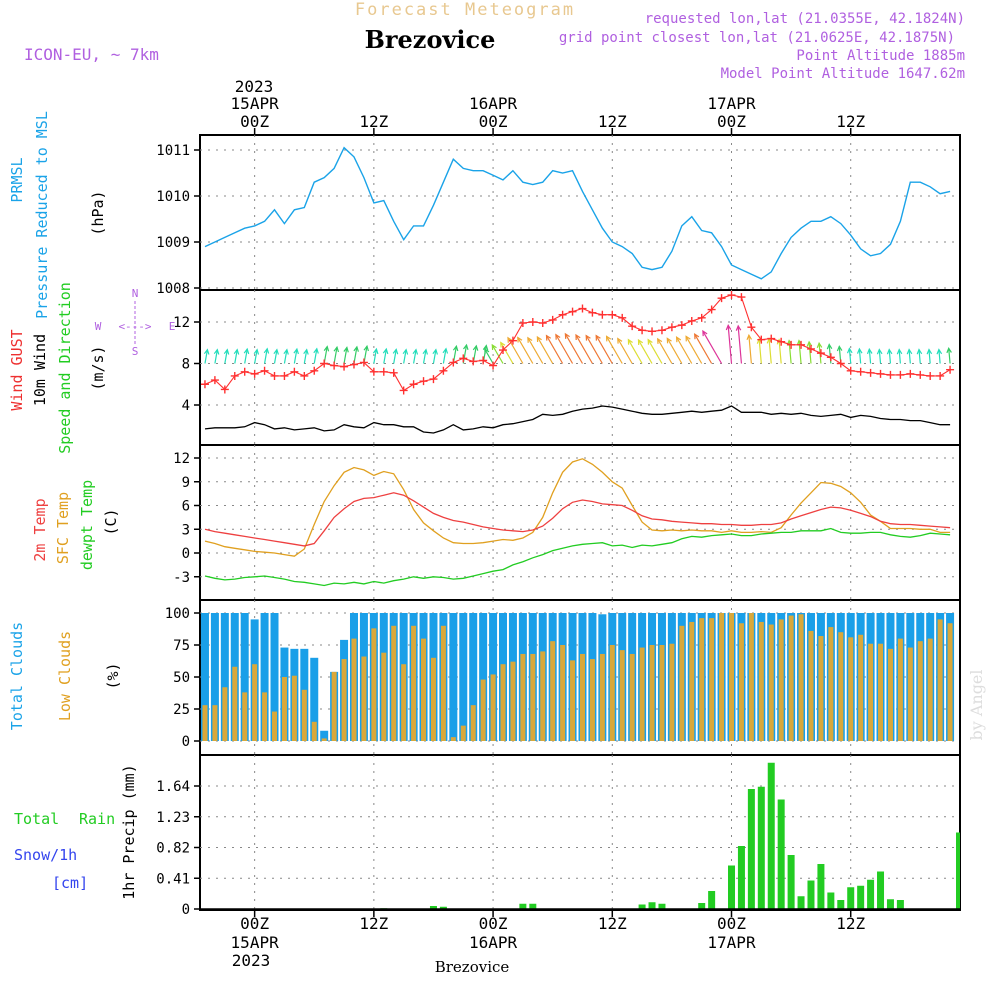  Describe the element at coordinates (75, 525) in the screenshot. I see `temp-panel-labels: 2m Temp SFC Temp dewpt Temp (C)` at that location.